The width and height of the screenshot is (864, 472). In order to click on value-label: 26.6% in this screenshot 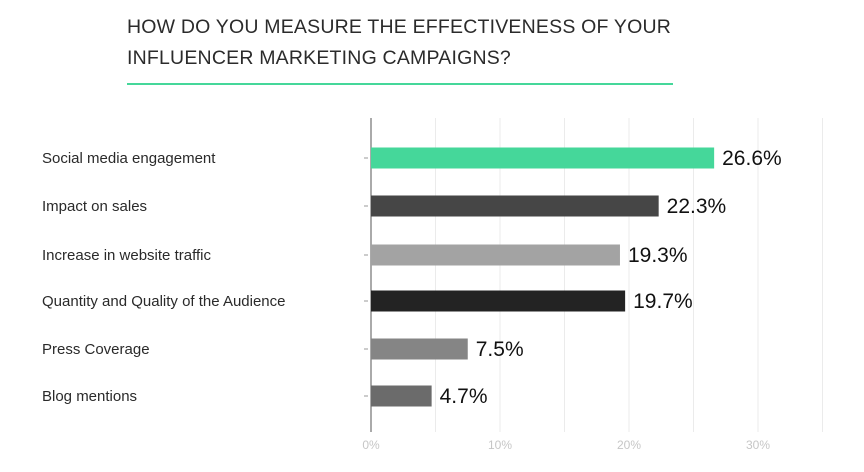, I will do `click(752, 158)`.